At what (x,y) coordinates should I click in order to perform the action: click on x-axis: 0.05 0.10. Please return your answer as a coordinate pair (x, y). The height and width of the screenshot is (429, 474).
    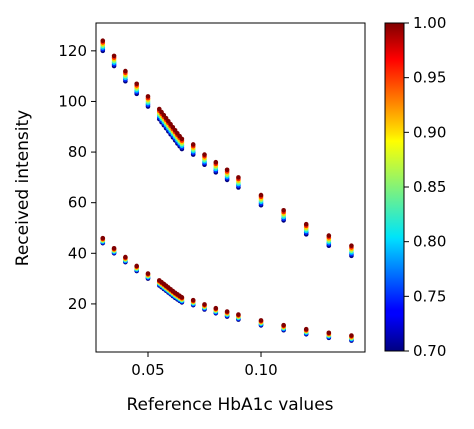
    Looking at the image, I should click on (204, 365).